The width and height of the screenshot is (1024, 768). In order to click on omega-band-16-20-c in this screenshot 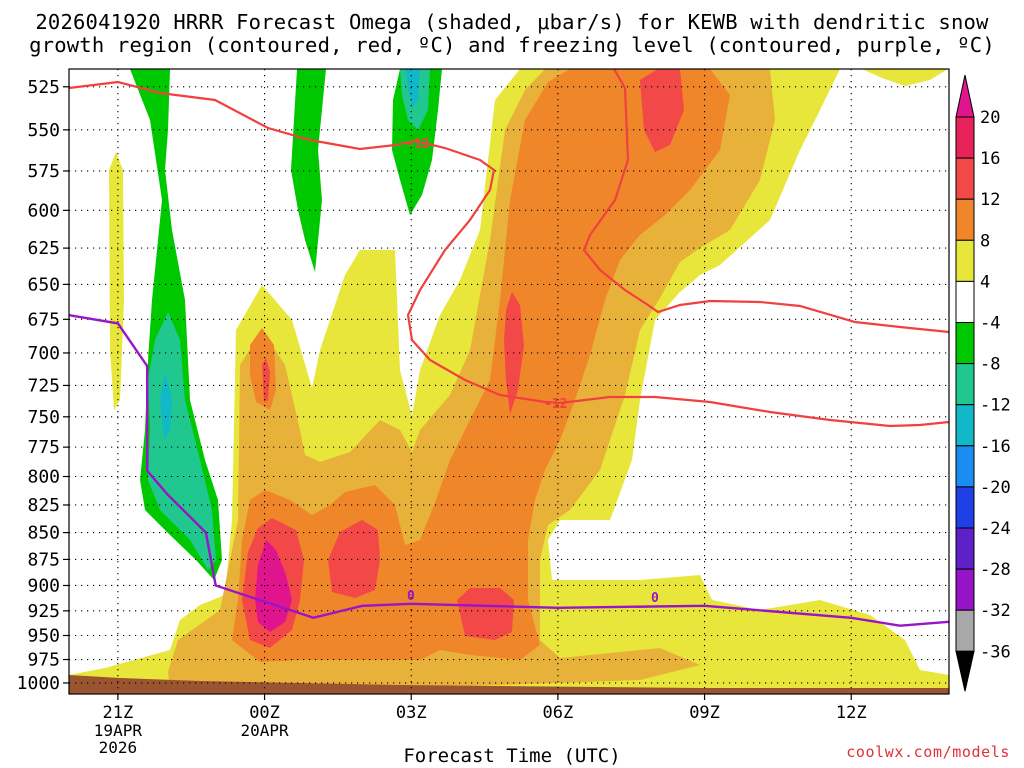, I will do `click(485, 614)`.